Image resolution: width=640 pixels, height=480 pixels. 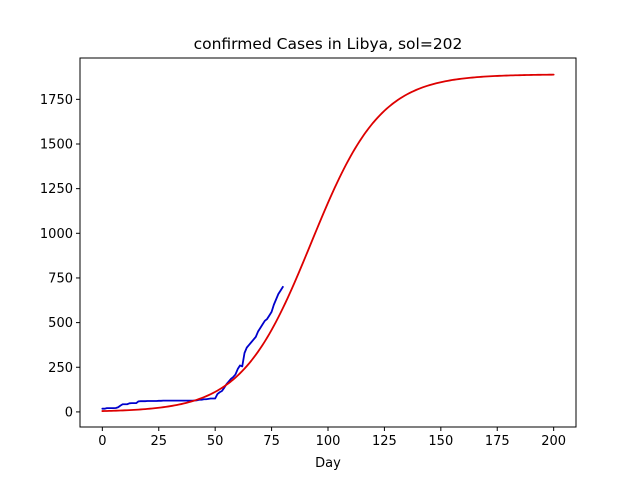 I want to click on x-tick-label: 175, so click(x=497, y=441).